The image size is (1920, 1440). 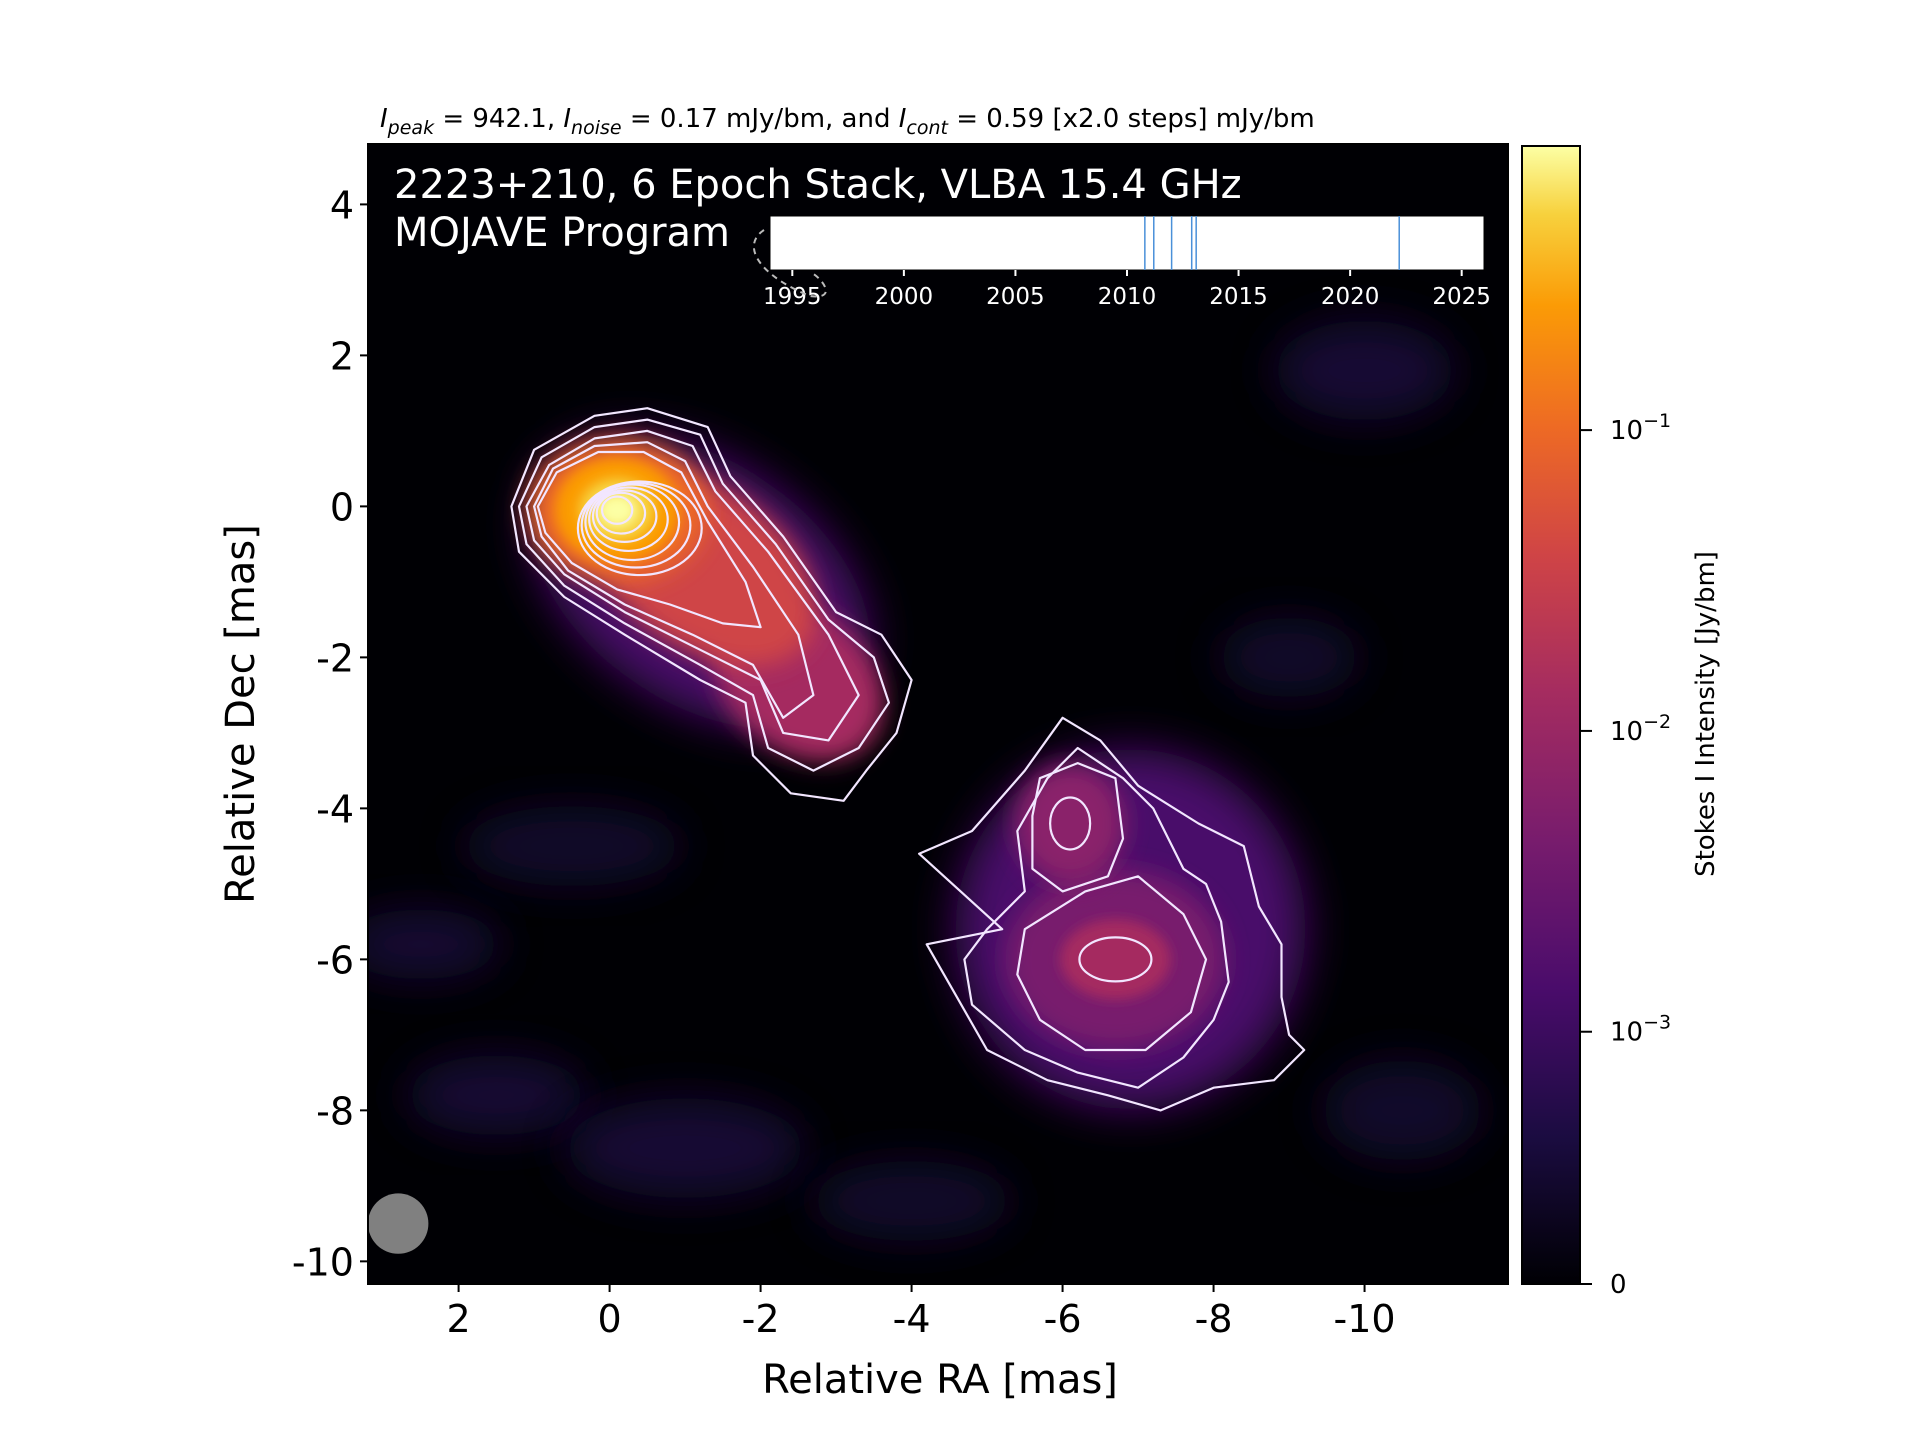 I want to click on i-peak-symbol: I, so click(x=384, y=119).